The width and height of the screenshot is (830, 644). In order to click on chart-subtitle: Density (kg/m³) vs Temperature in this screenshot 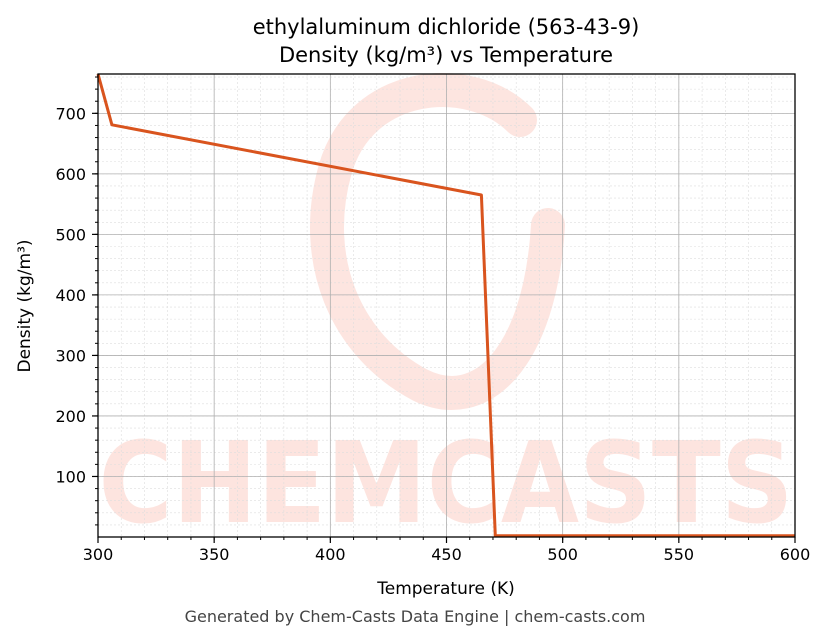, I will do `click(446, 55)`.